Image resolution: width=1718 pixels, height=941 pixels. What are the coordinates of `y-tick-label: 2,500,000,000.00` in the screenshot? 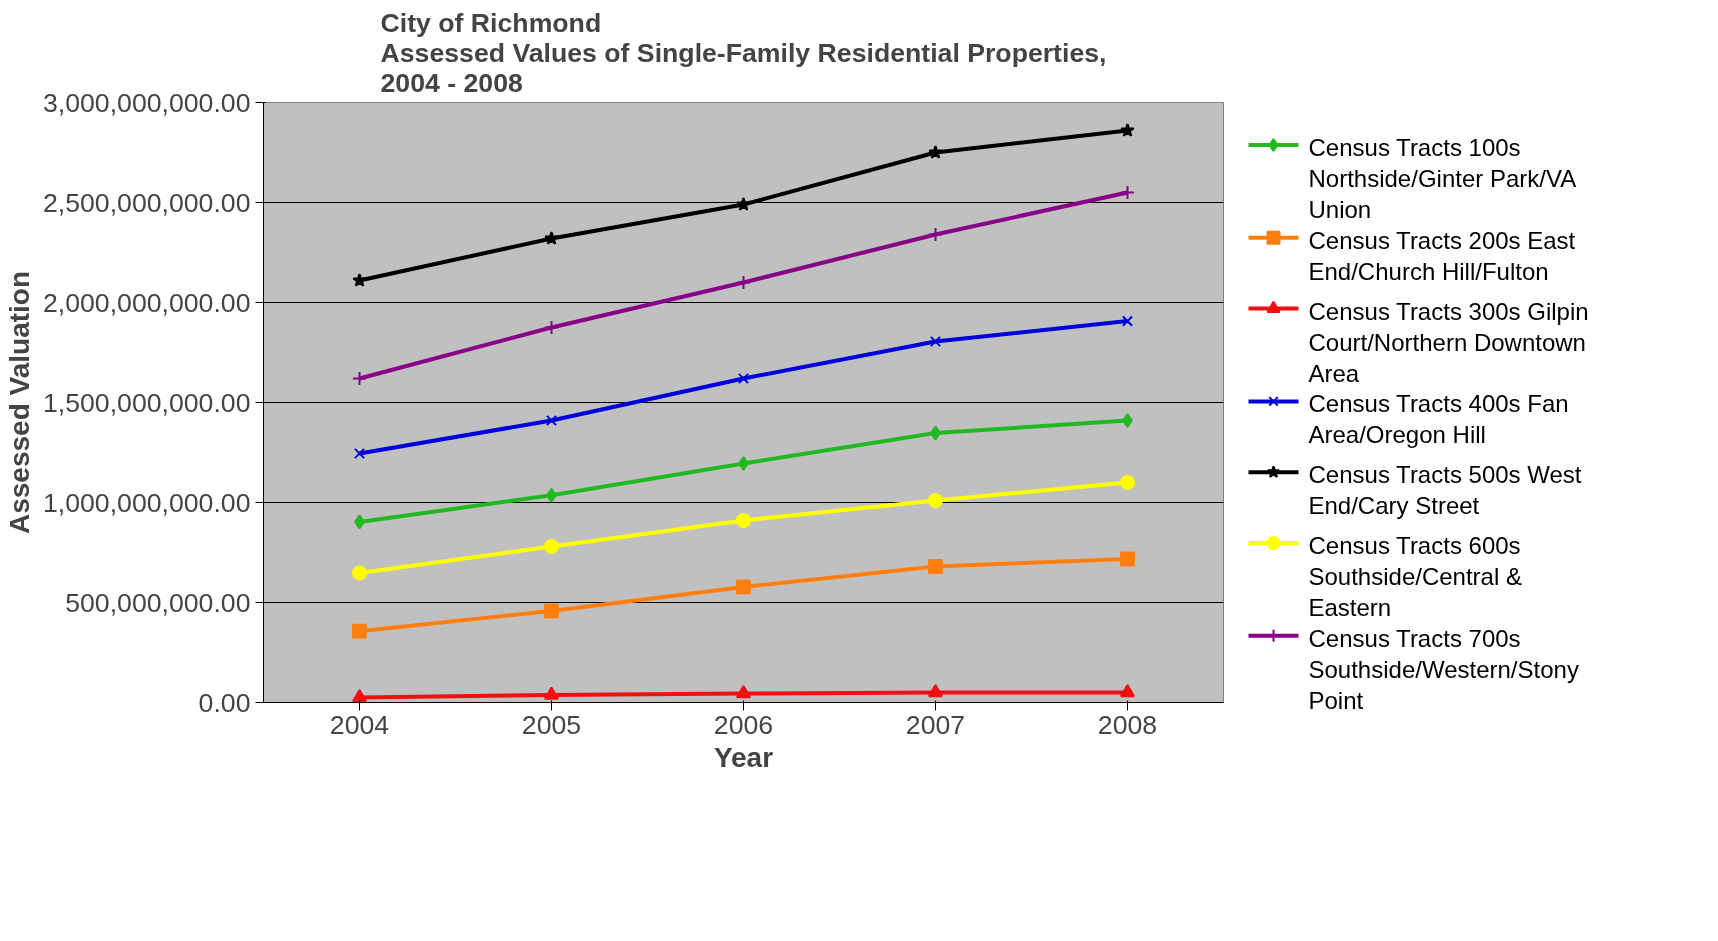 It's located at (146, 202).